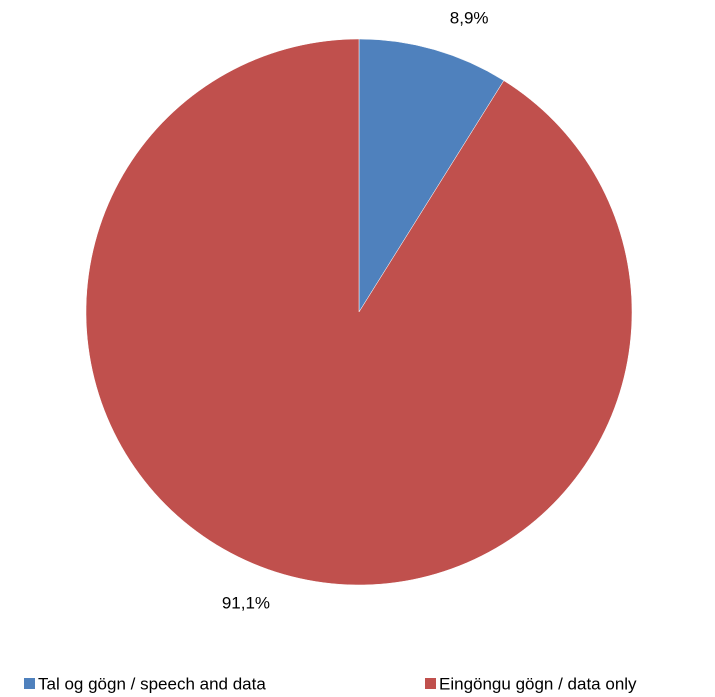 Image resolution: width=715 pixels, height=697 pixels. What do you see at coordinates (431, 175) in the screenshot?
I see `pie-slice` at bounding box center [431, 175].